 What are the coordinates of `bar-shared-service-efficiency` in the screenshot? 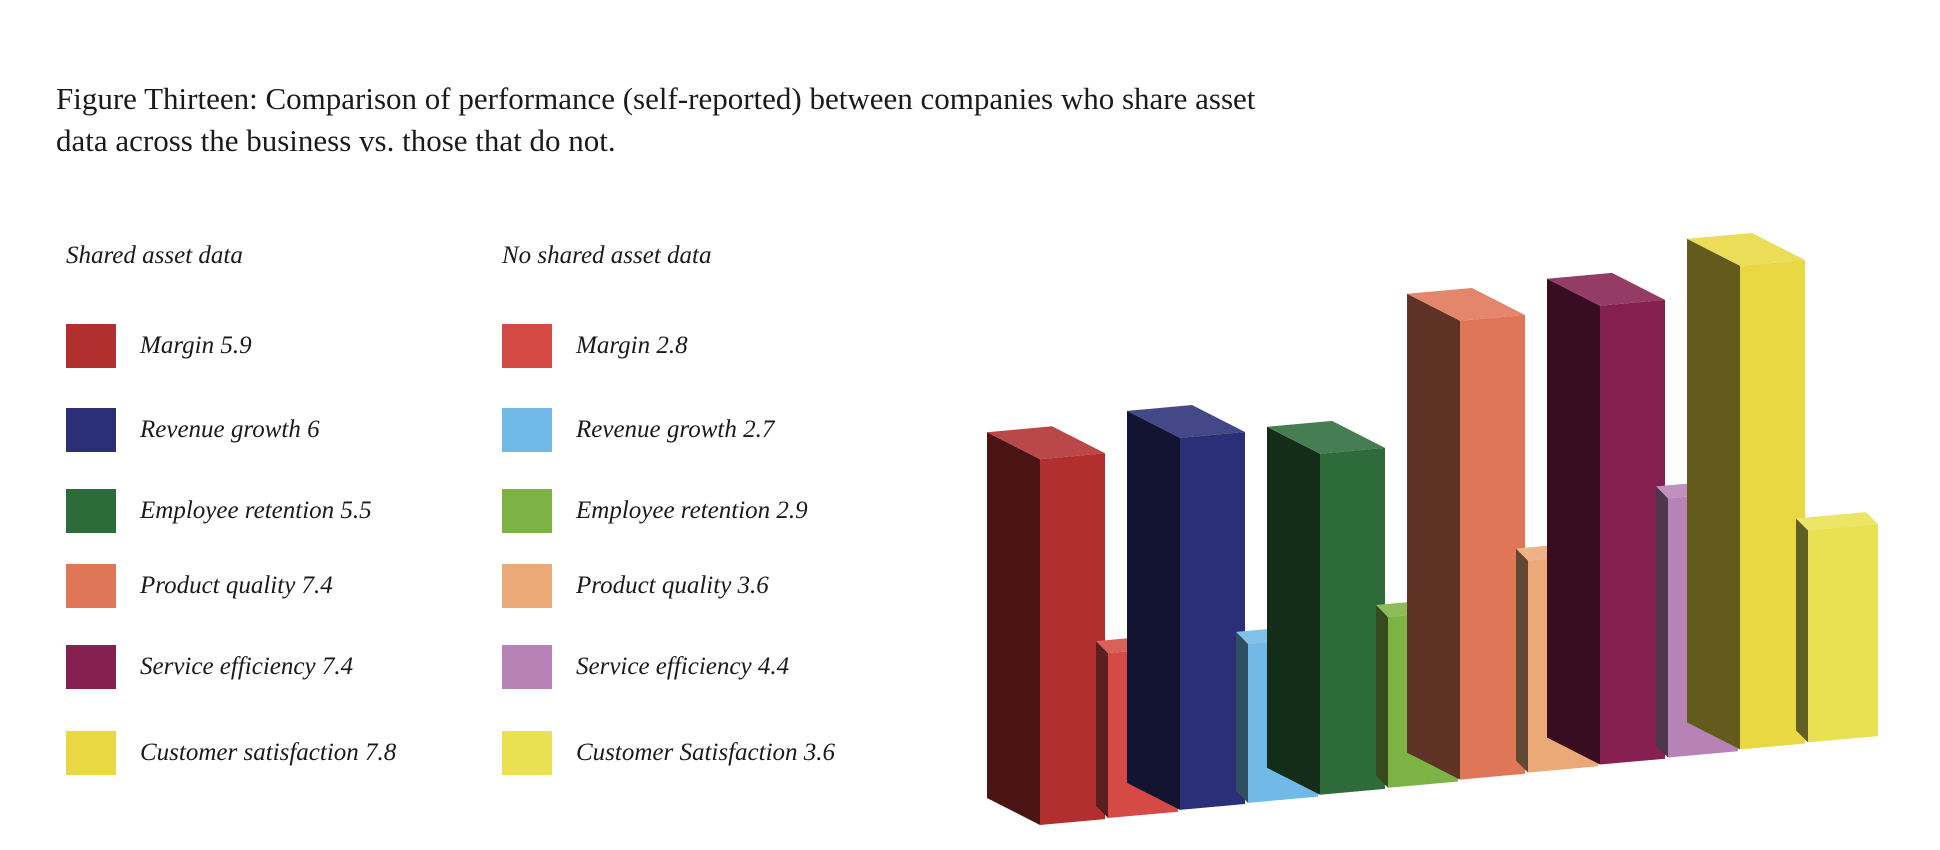 It's located at (1606, 518).